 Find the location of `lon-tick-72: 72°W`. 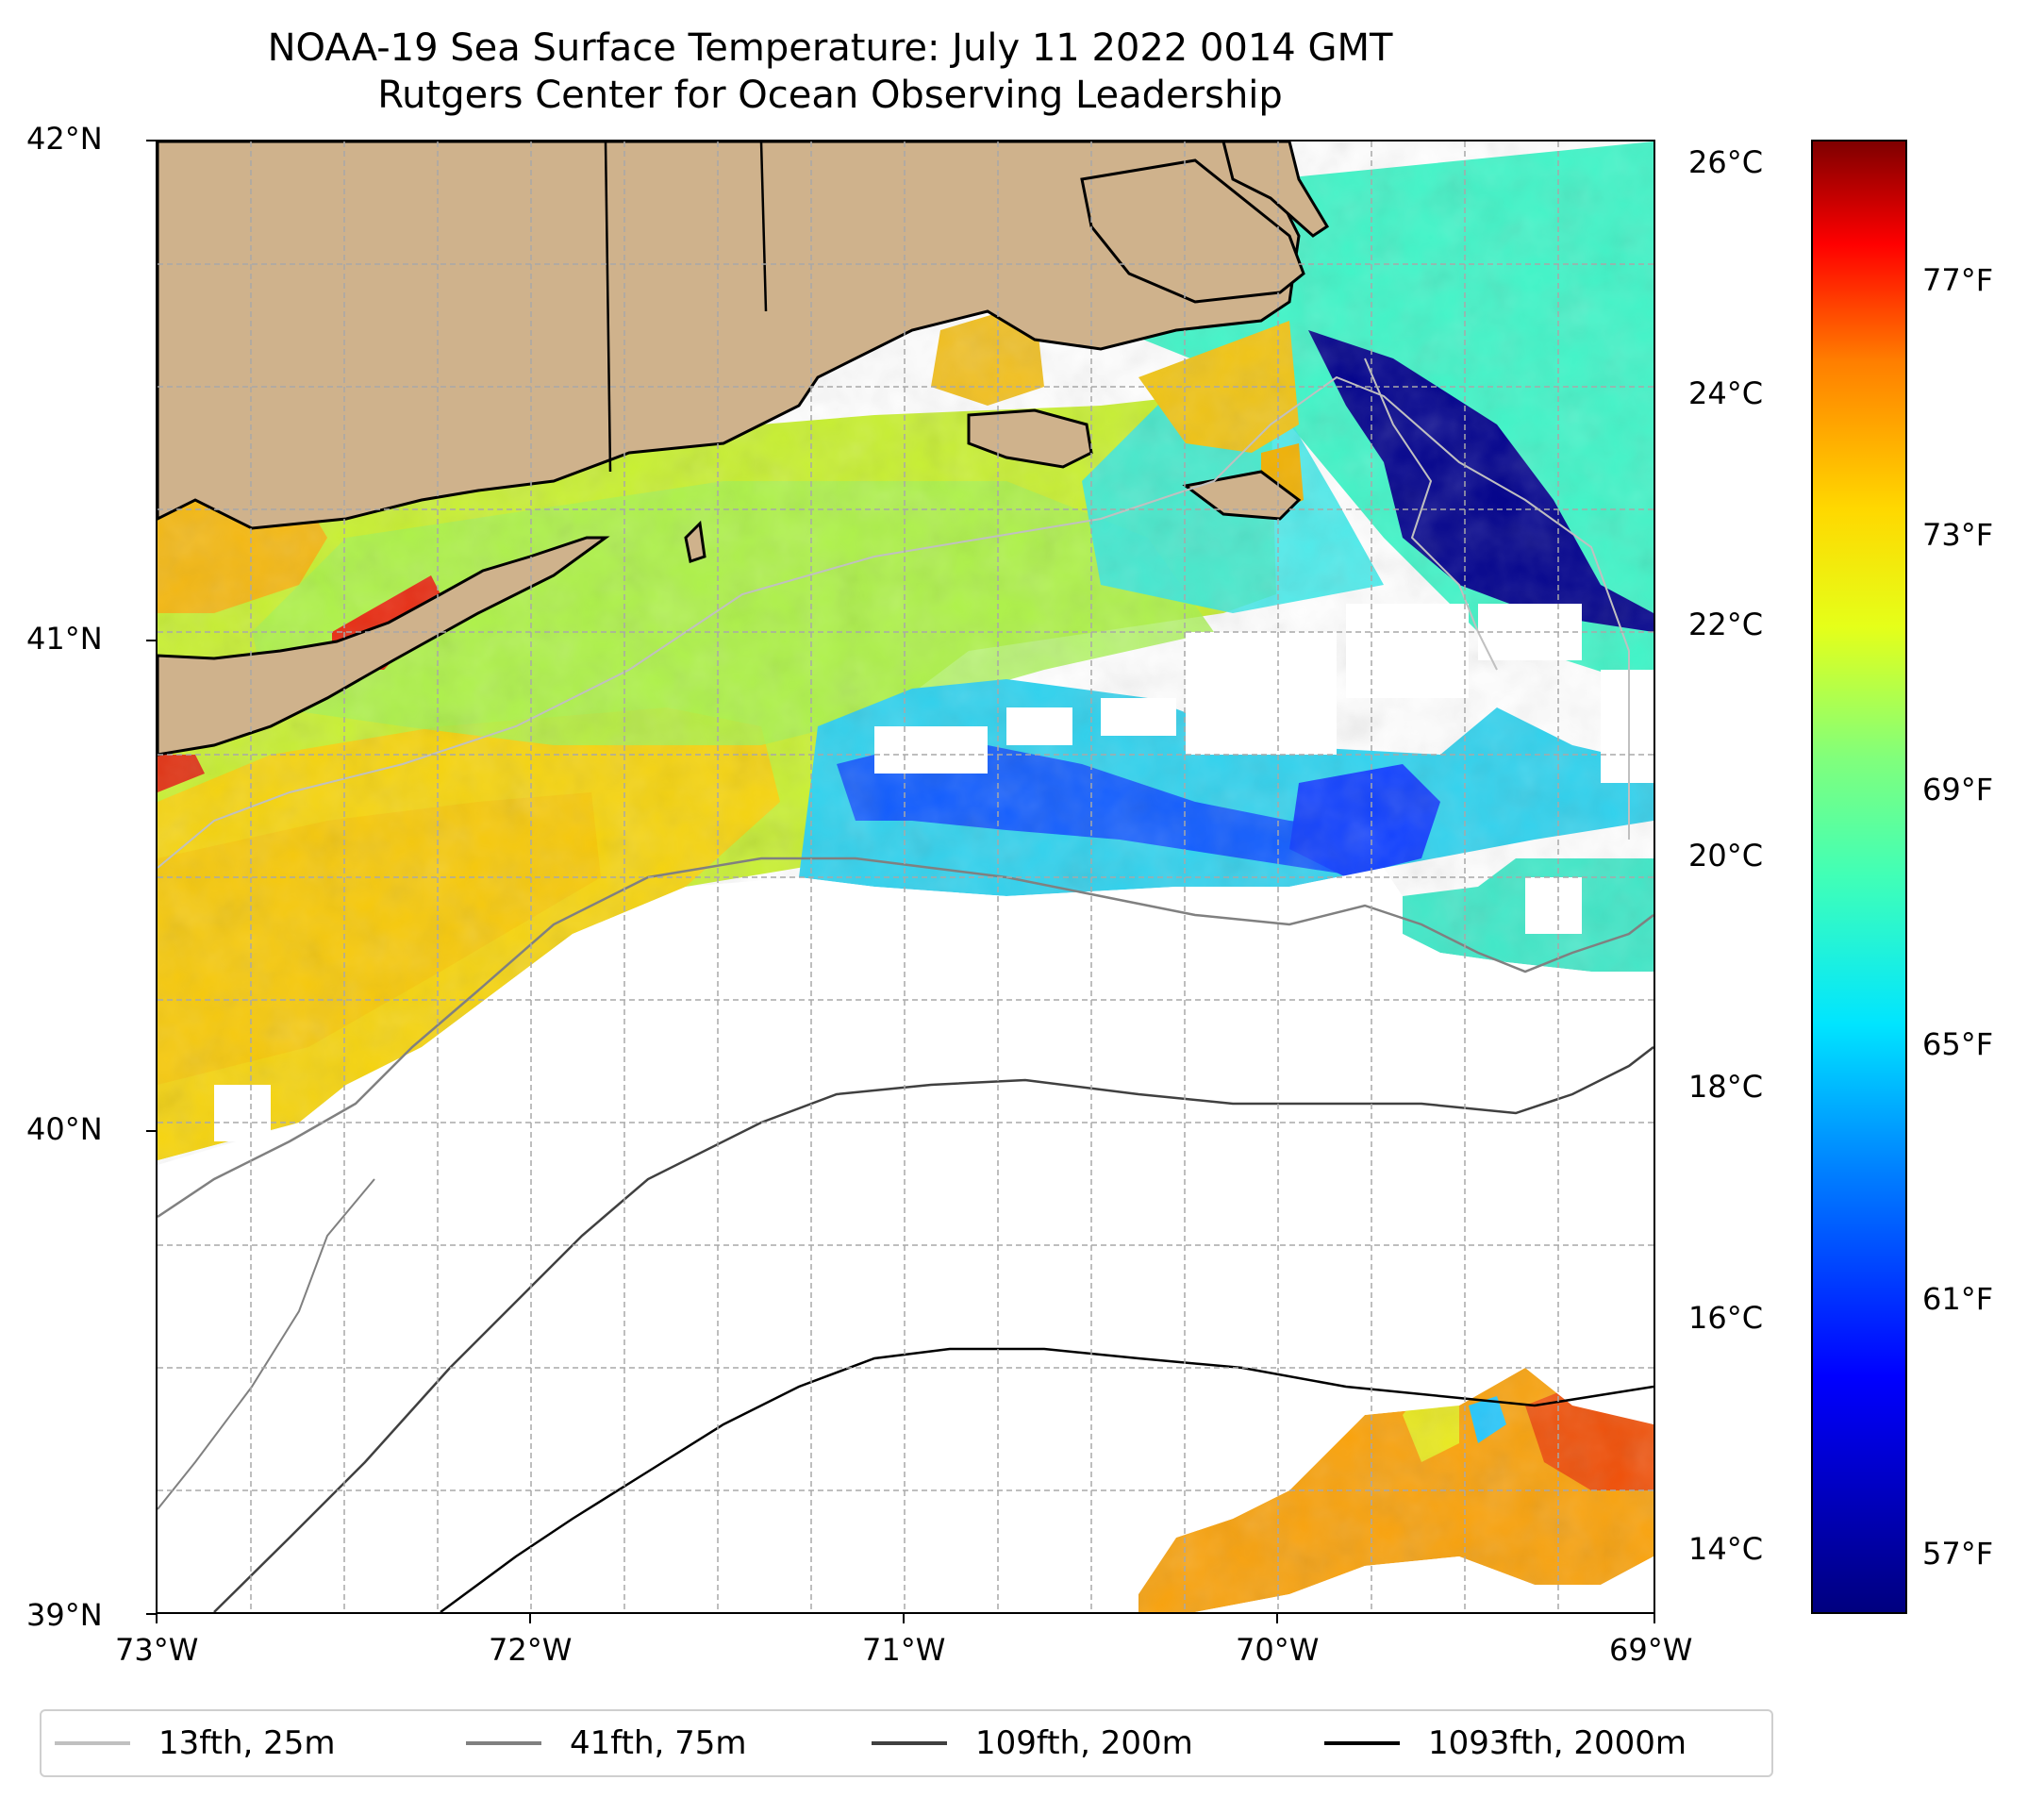

lon-tick-72: 72°W is located at coordinates (531, 1650).